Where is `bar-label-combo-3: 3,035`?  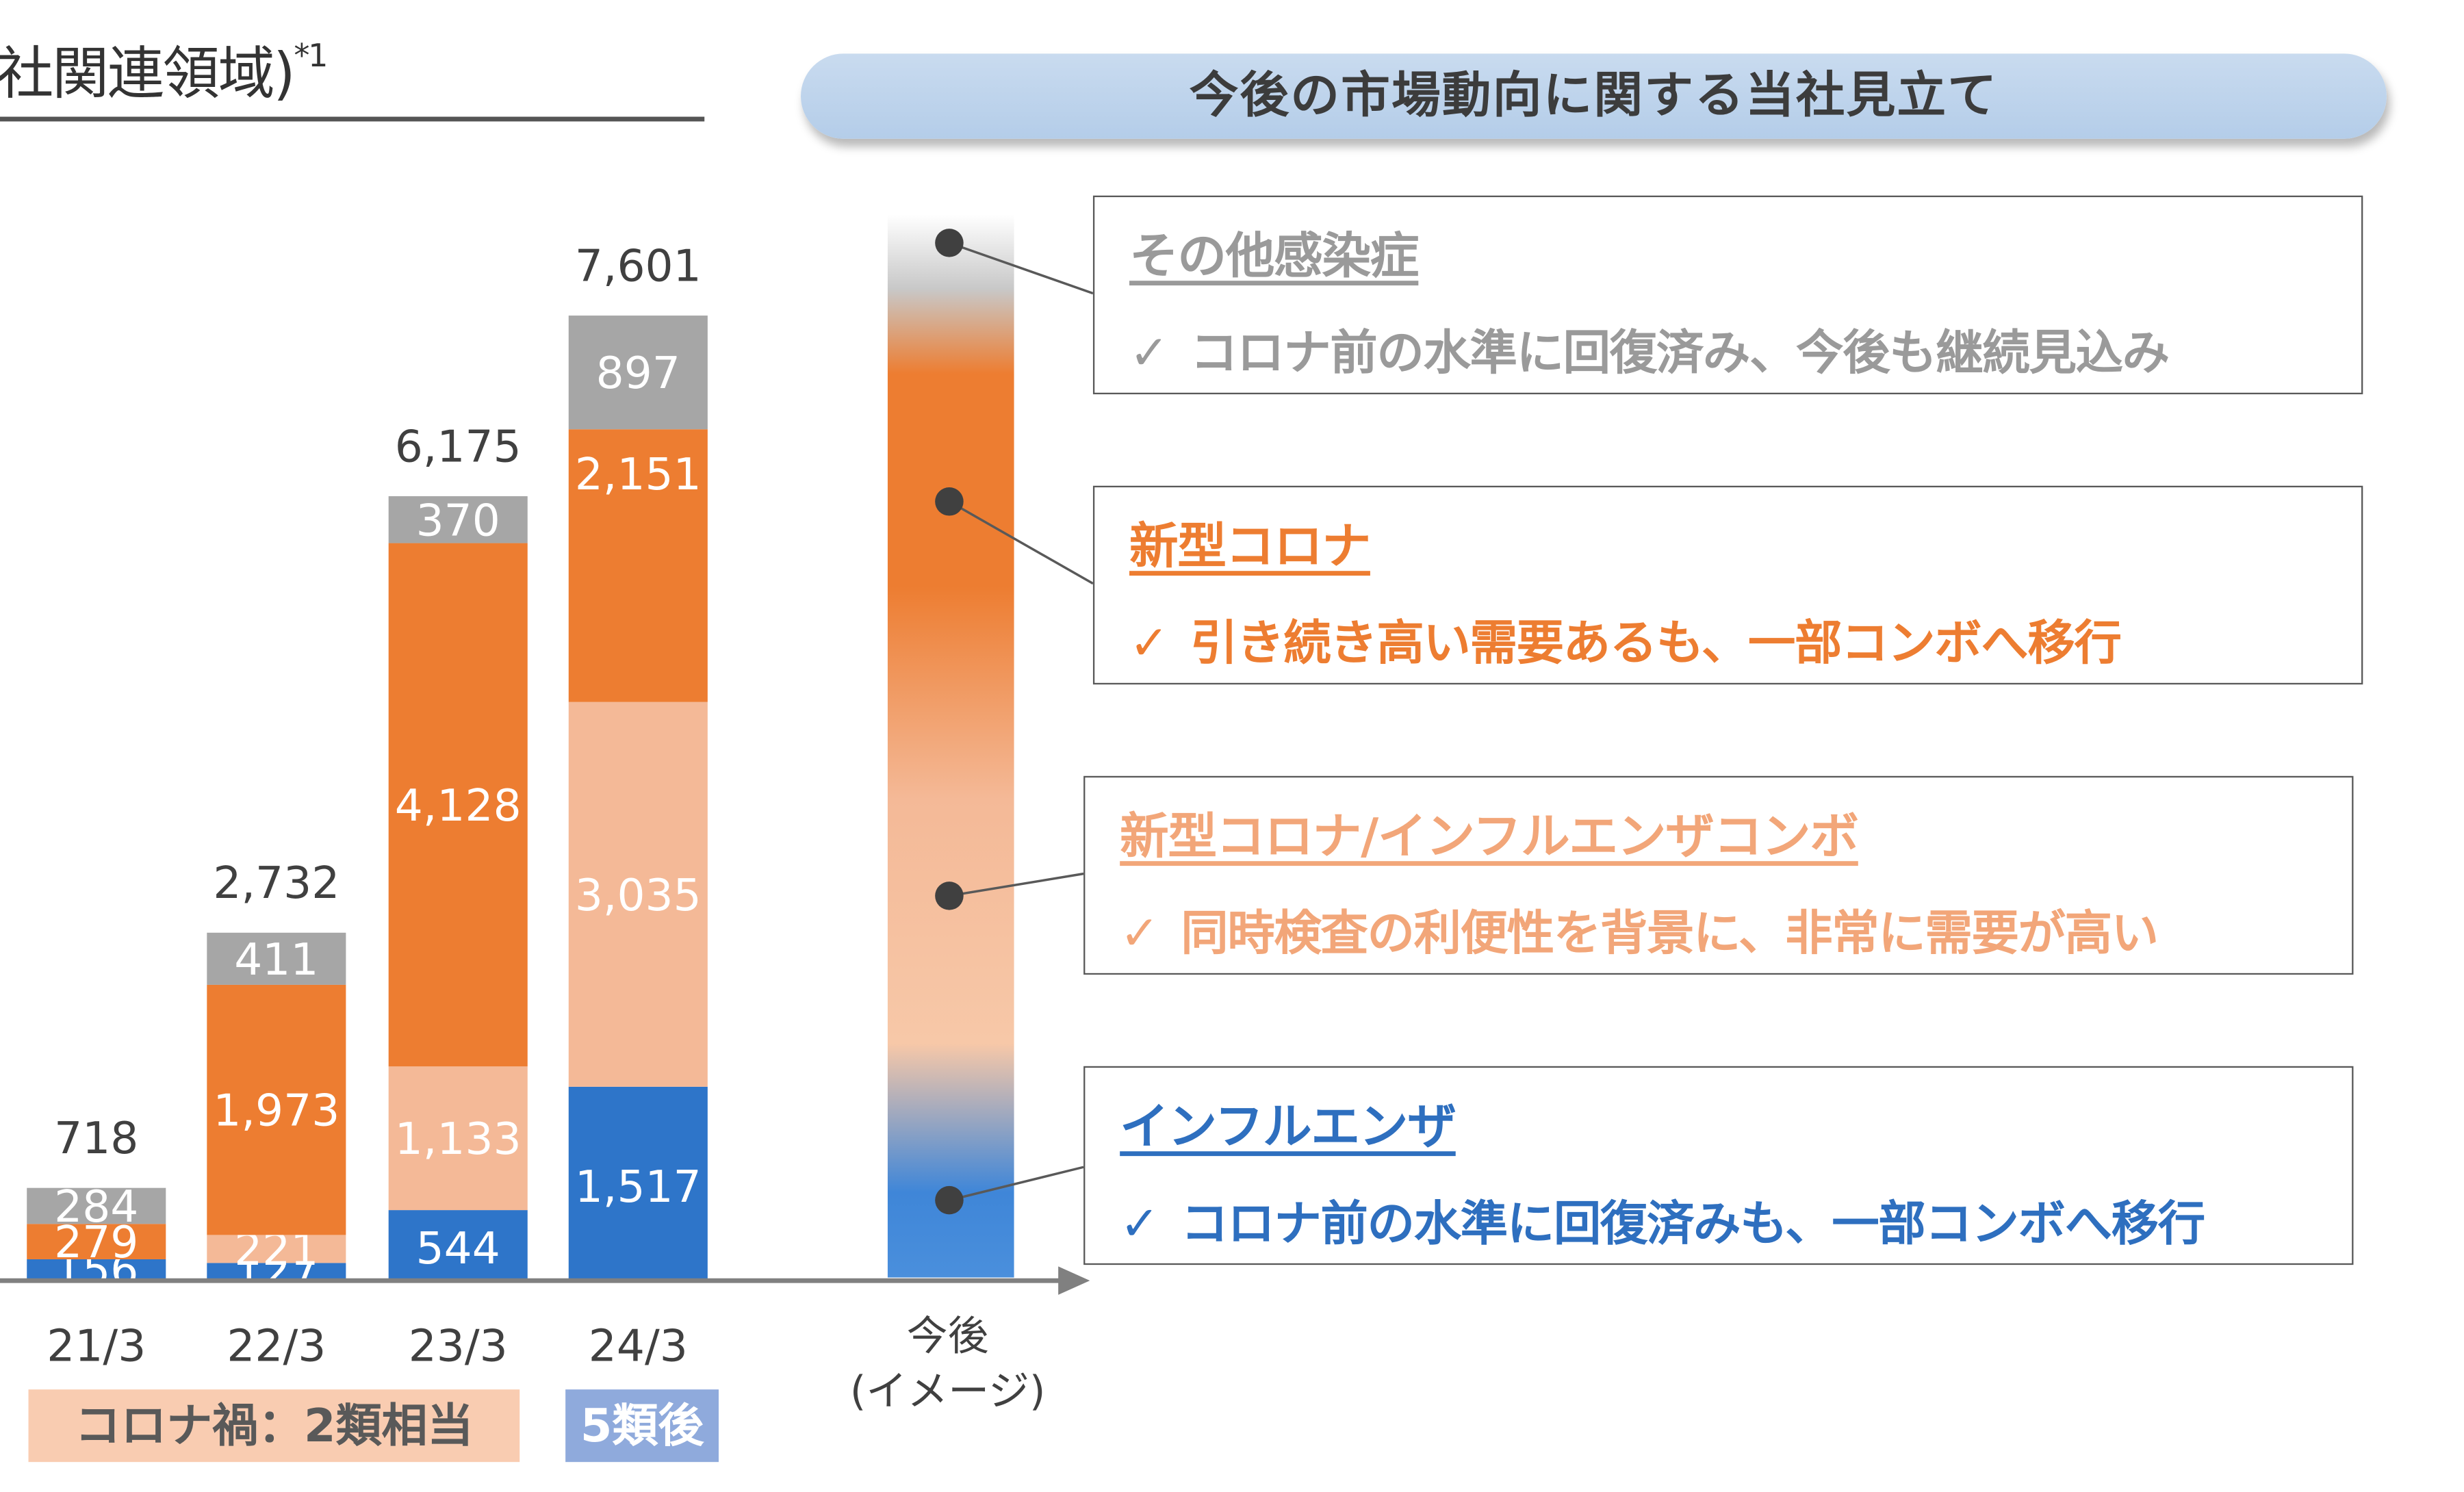 bar-label-combo-3: 3,035 is located at coordinates (638, 895).